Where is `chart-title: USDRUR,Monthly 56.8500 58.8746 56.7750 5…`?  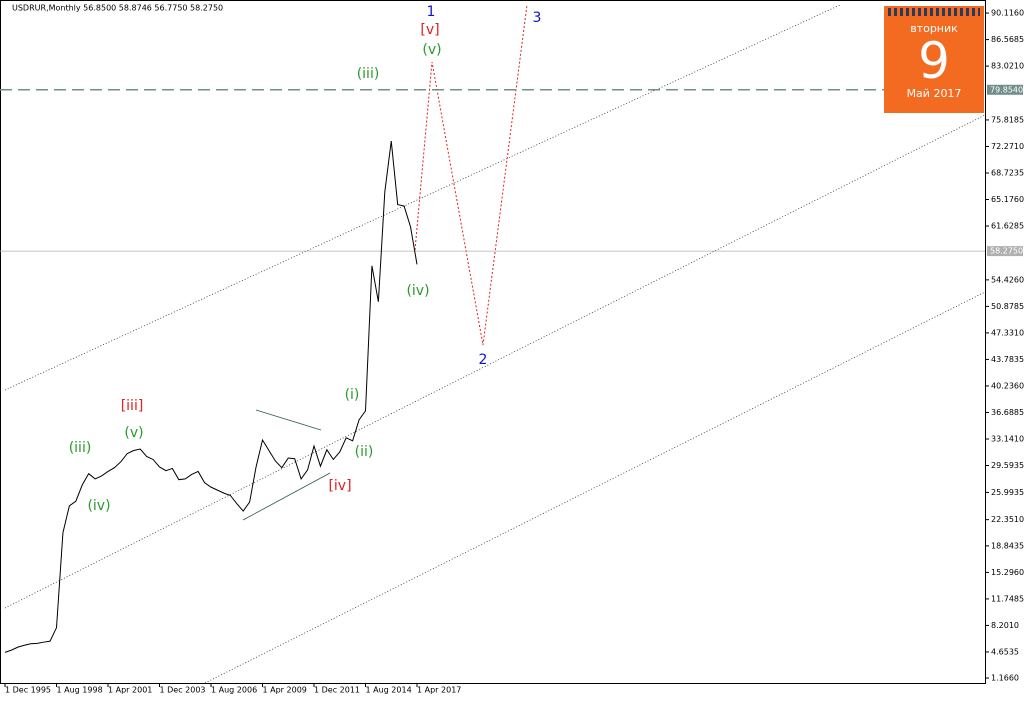
chart-title: USDRUR,Monthly 56.8500 58.8746 56.7750 5… is located at coordinates (117, 8).